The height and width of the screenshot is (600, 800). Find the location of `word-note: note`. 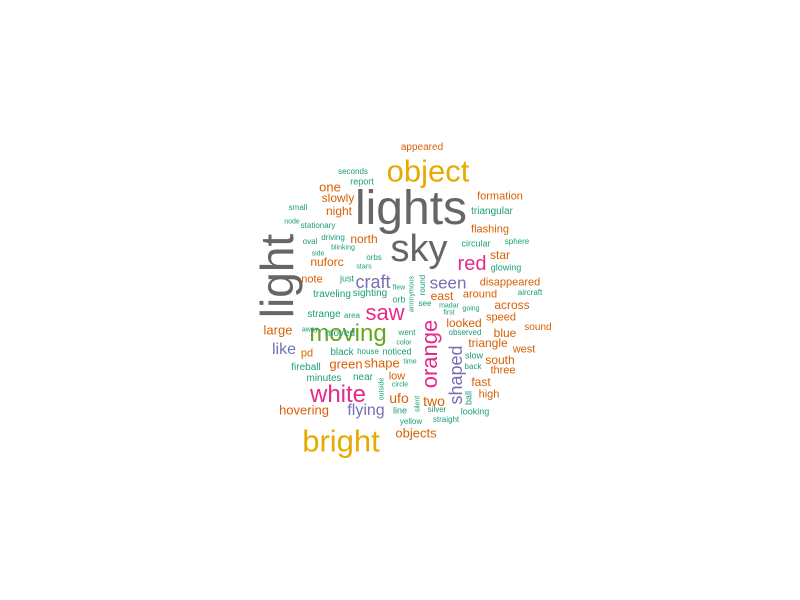

word-note: note is located at coordinates (312, 279).